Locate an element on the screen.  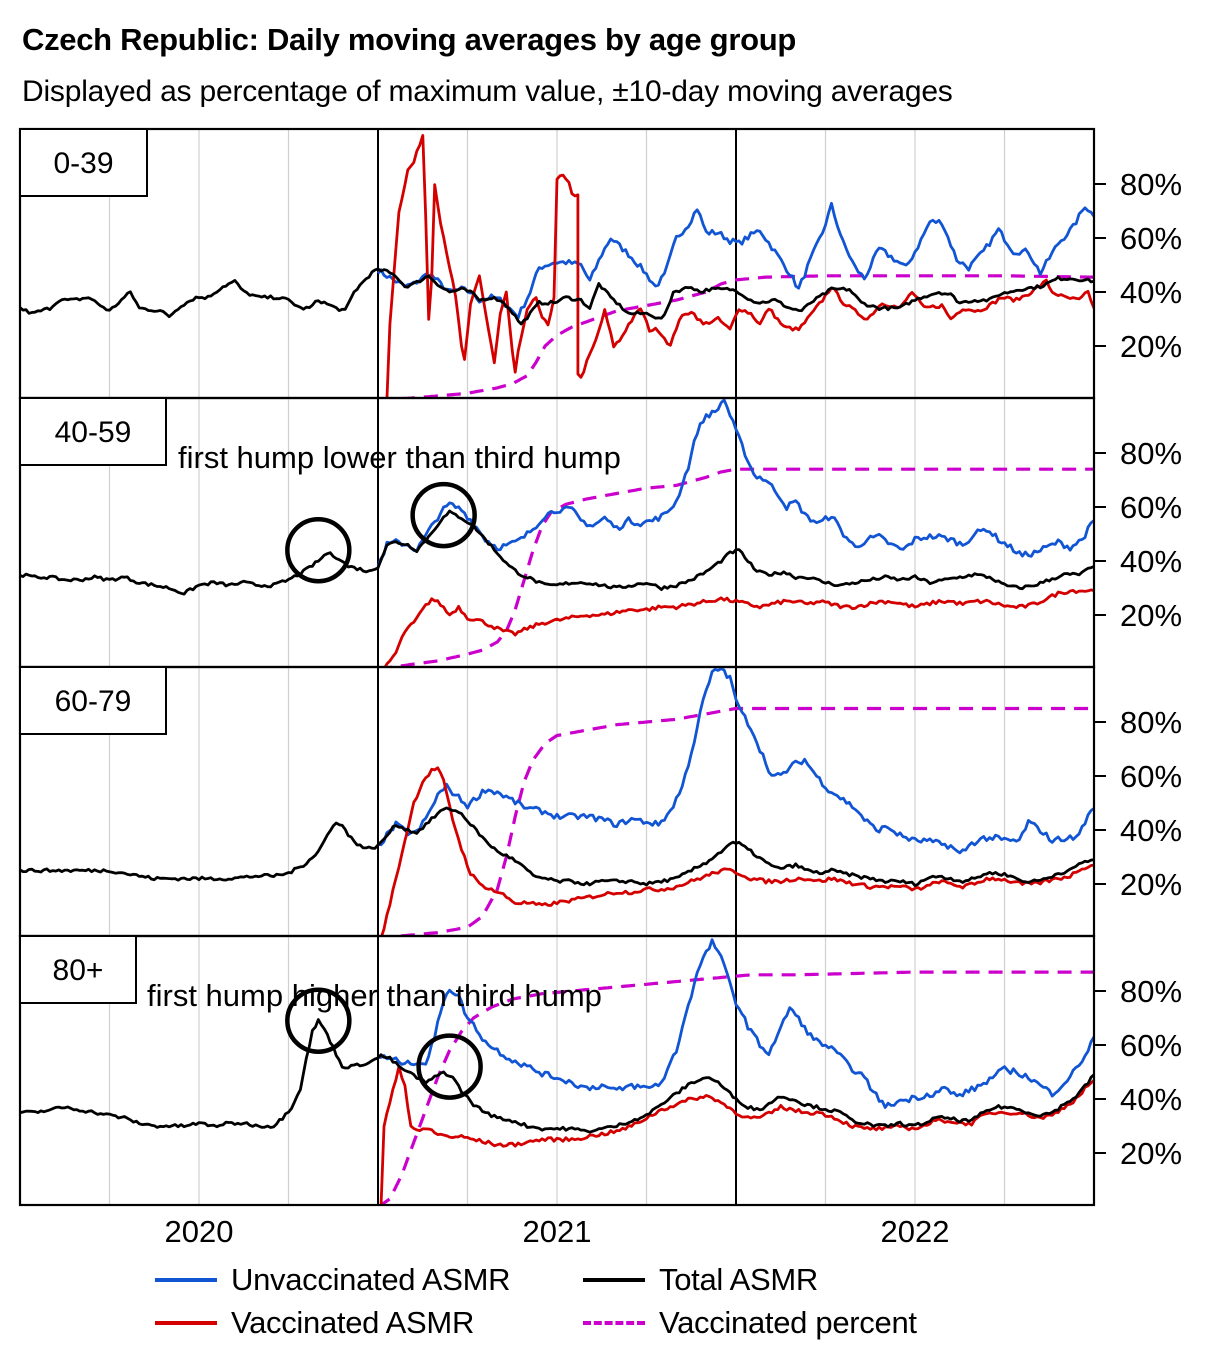
x-tick-label: 2022 is located at coordinates (915, 1231).